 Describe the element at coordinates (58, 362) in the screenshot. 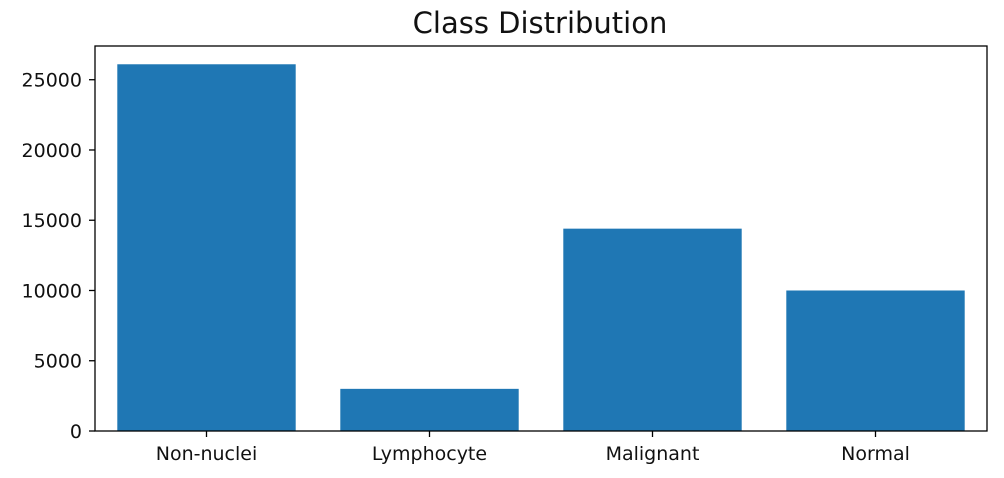

I see `y-tick-label: 5000` at that location.